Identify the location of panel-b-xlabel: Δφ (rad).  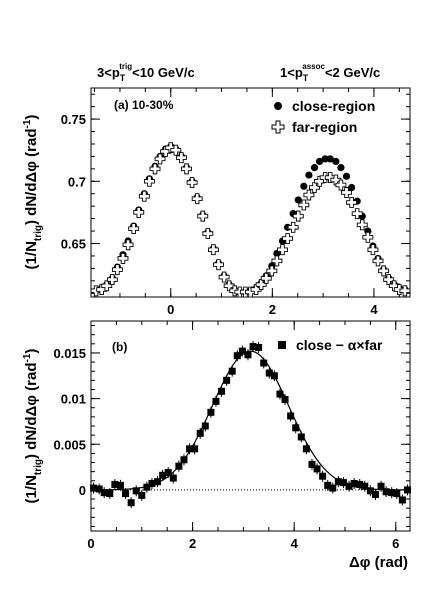
(378, 562).